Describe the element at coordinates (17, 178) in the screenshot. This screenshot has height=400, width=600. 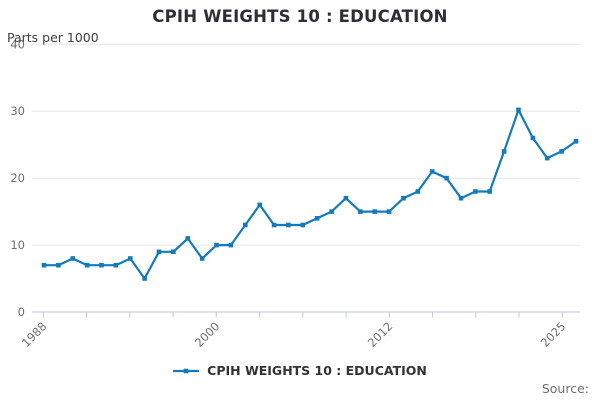
I see `y-tick-label: 20` at that location.